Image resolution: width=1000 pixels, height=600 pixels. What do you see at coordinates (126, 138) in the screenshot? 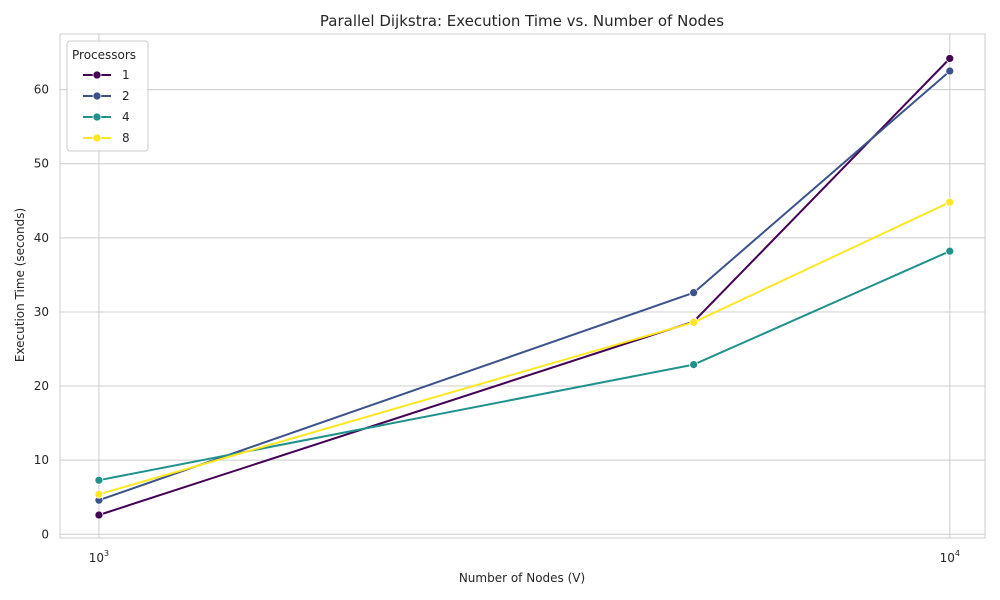
I see `legend-label: 8` at bounding box center [126, 138].